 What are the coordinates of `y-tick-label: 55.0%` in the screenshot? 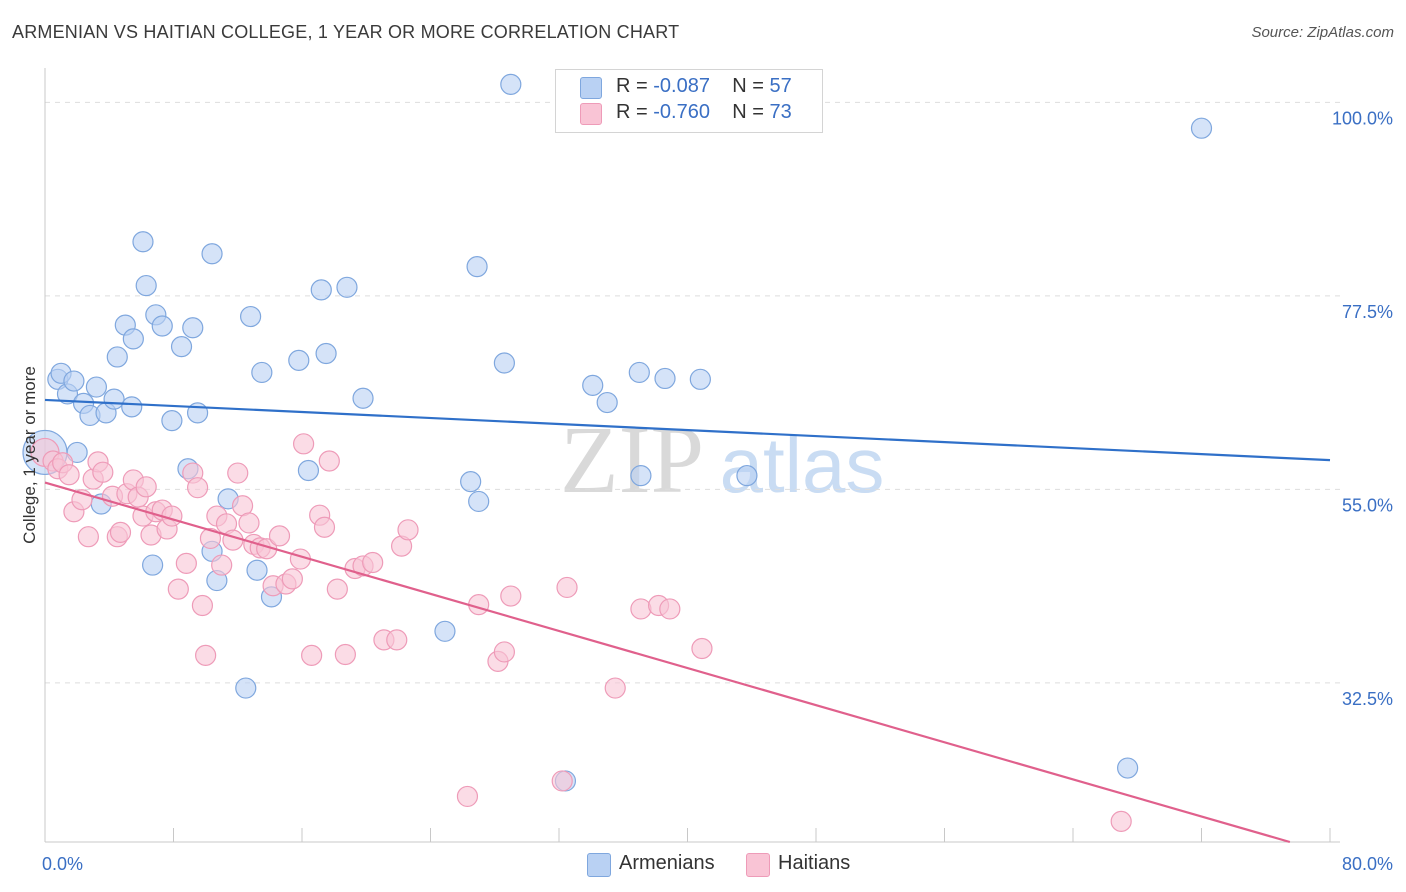 It's located at (1367, 505).